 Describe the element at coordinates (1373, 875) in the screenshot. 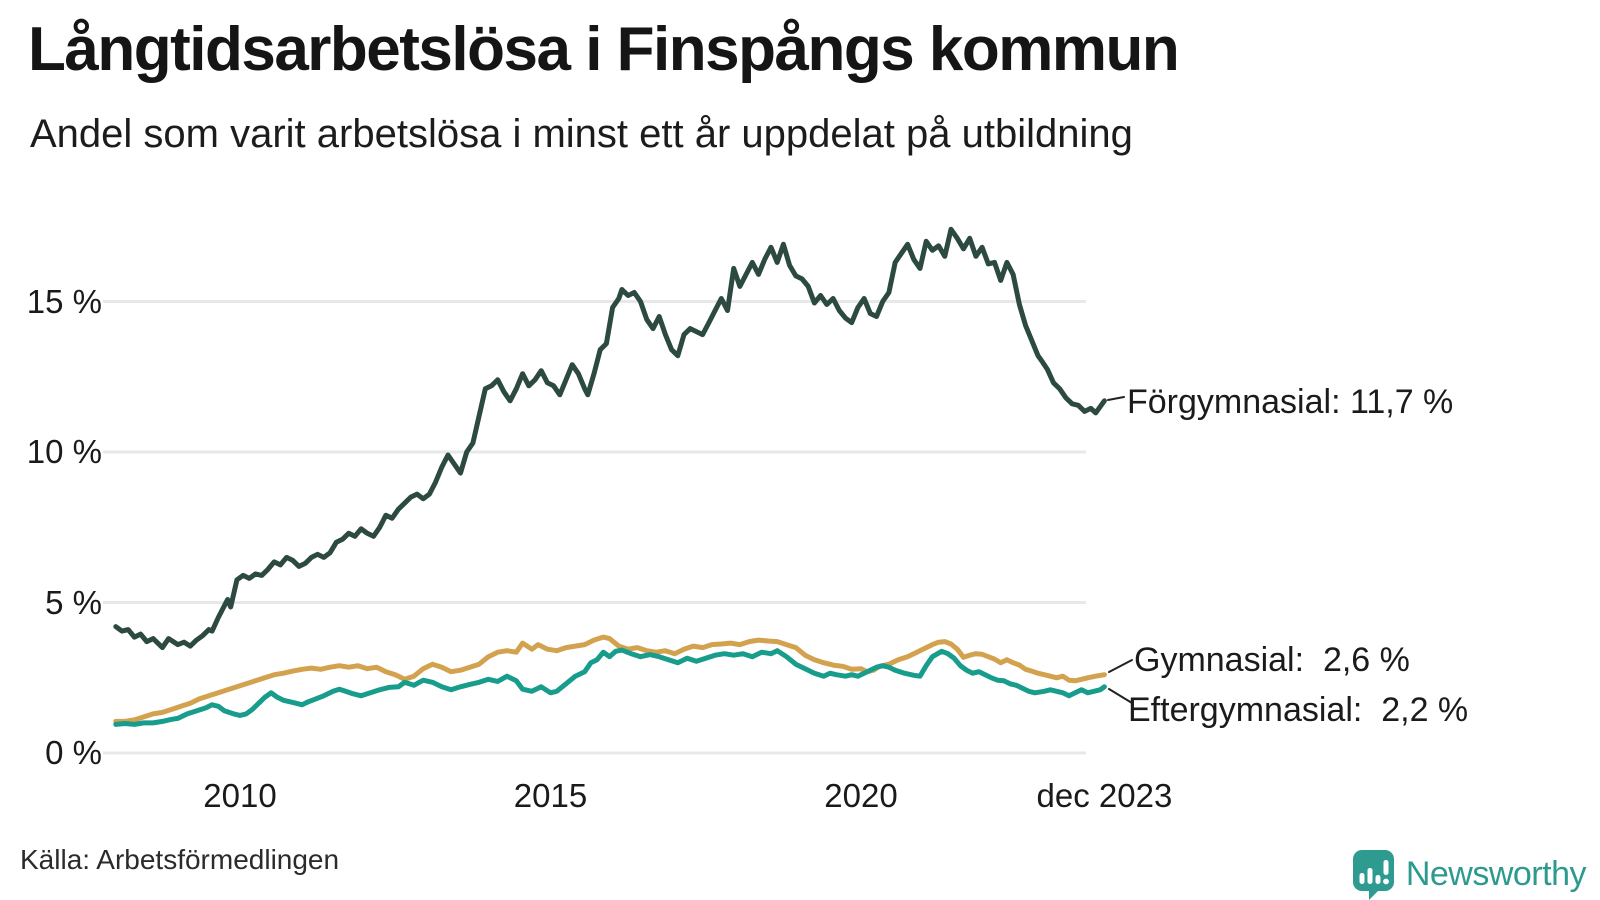

I see `speech-bubble-bar-chart-icon` at that location.